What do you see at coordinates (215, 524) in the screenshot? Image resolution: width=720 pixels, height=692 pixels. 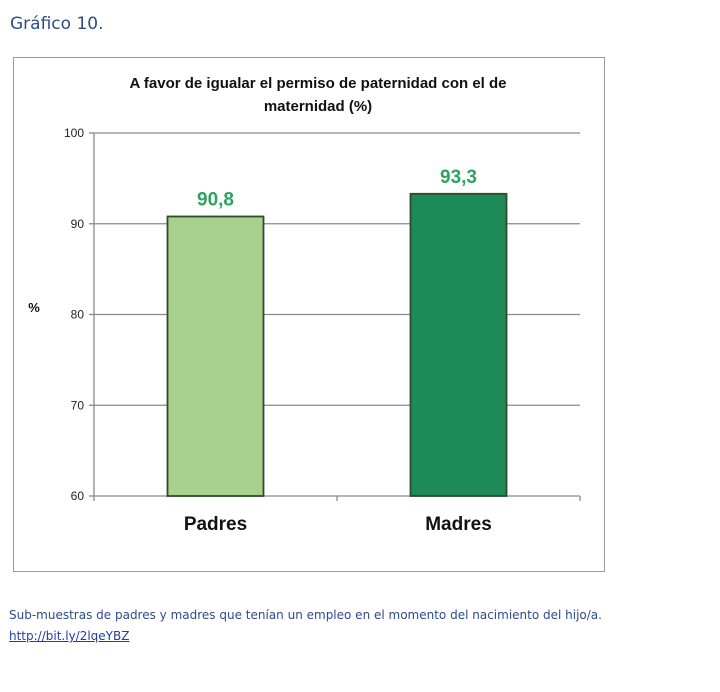 I see `category-label-padres: Padres` at bounding box center [215, 524].